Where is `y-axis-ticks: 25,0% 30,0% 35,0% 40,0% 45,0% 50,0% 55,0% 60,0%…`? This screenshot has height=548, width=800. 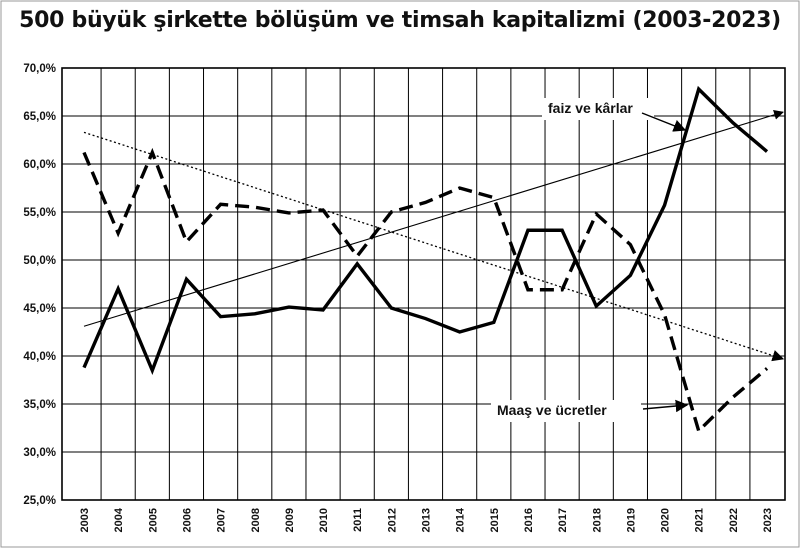
y-axis-ticks: 25,0% 30,0% 35,0% 40,0% 45,0% 50,0% 55,0% 60,0%… is located at coordinates (39, 285).